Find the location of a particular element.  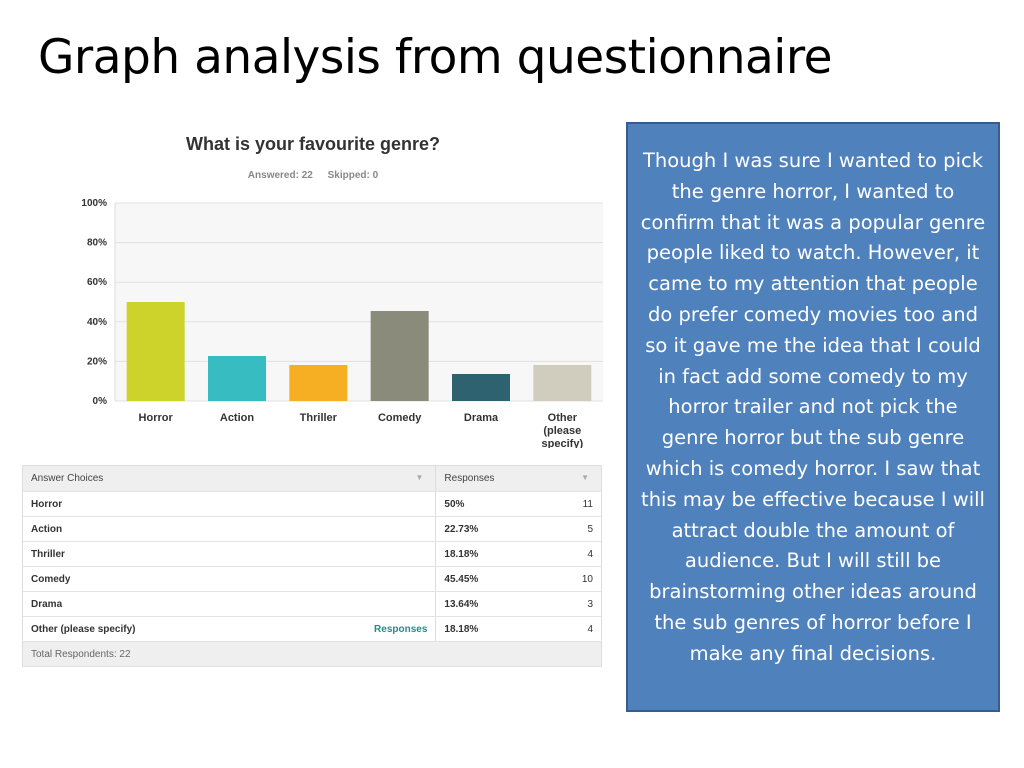

answered-count: Answered: 22 is located at coordinates (280, 175).